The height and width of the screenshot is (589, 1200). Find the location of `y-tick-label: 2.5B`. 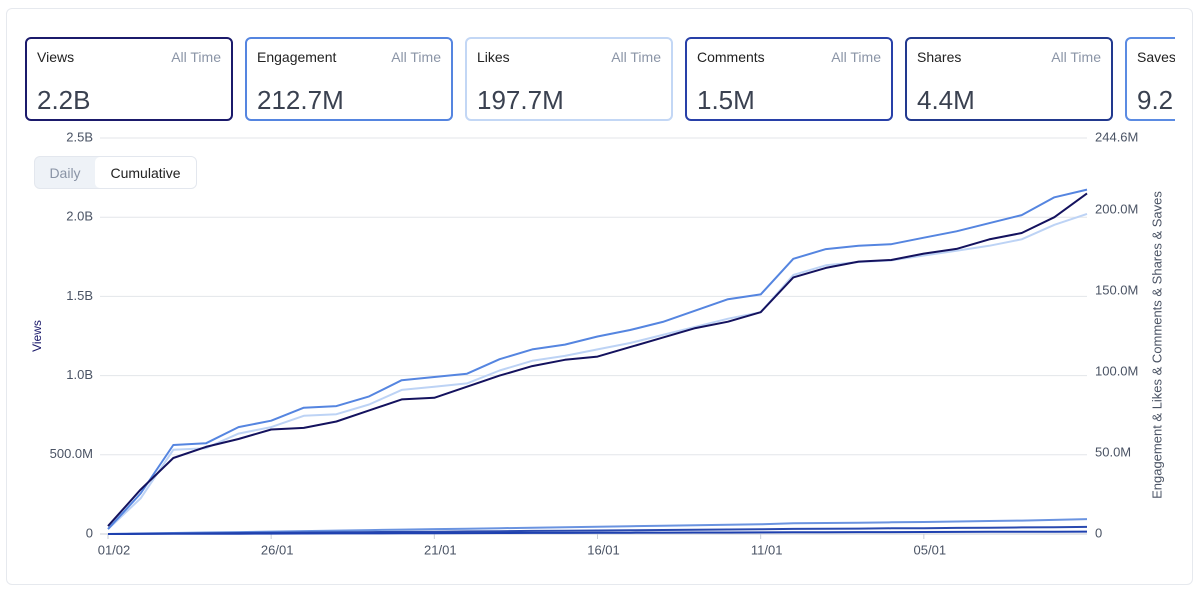

y-tick-label: 2.5B is located at coordinates (79, 136).